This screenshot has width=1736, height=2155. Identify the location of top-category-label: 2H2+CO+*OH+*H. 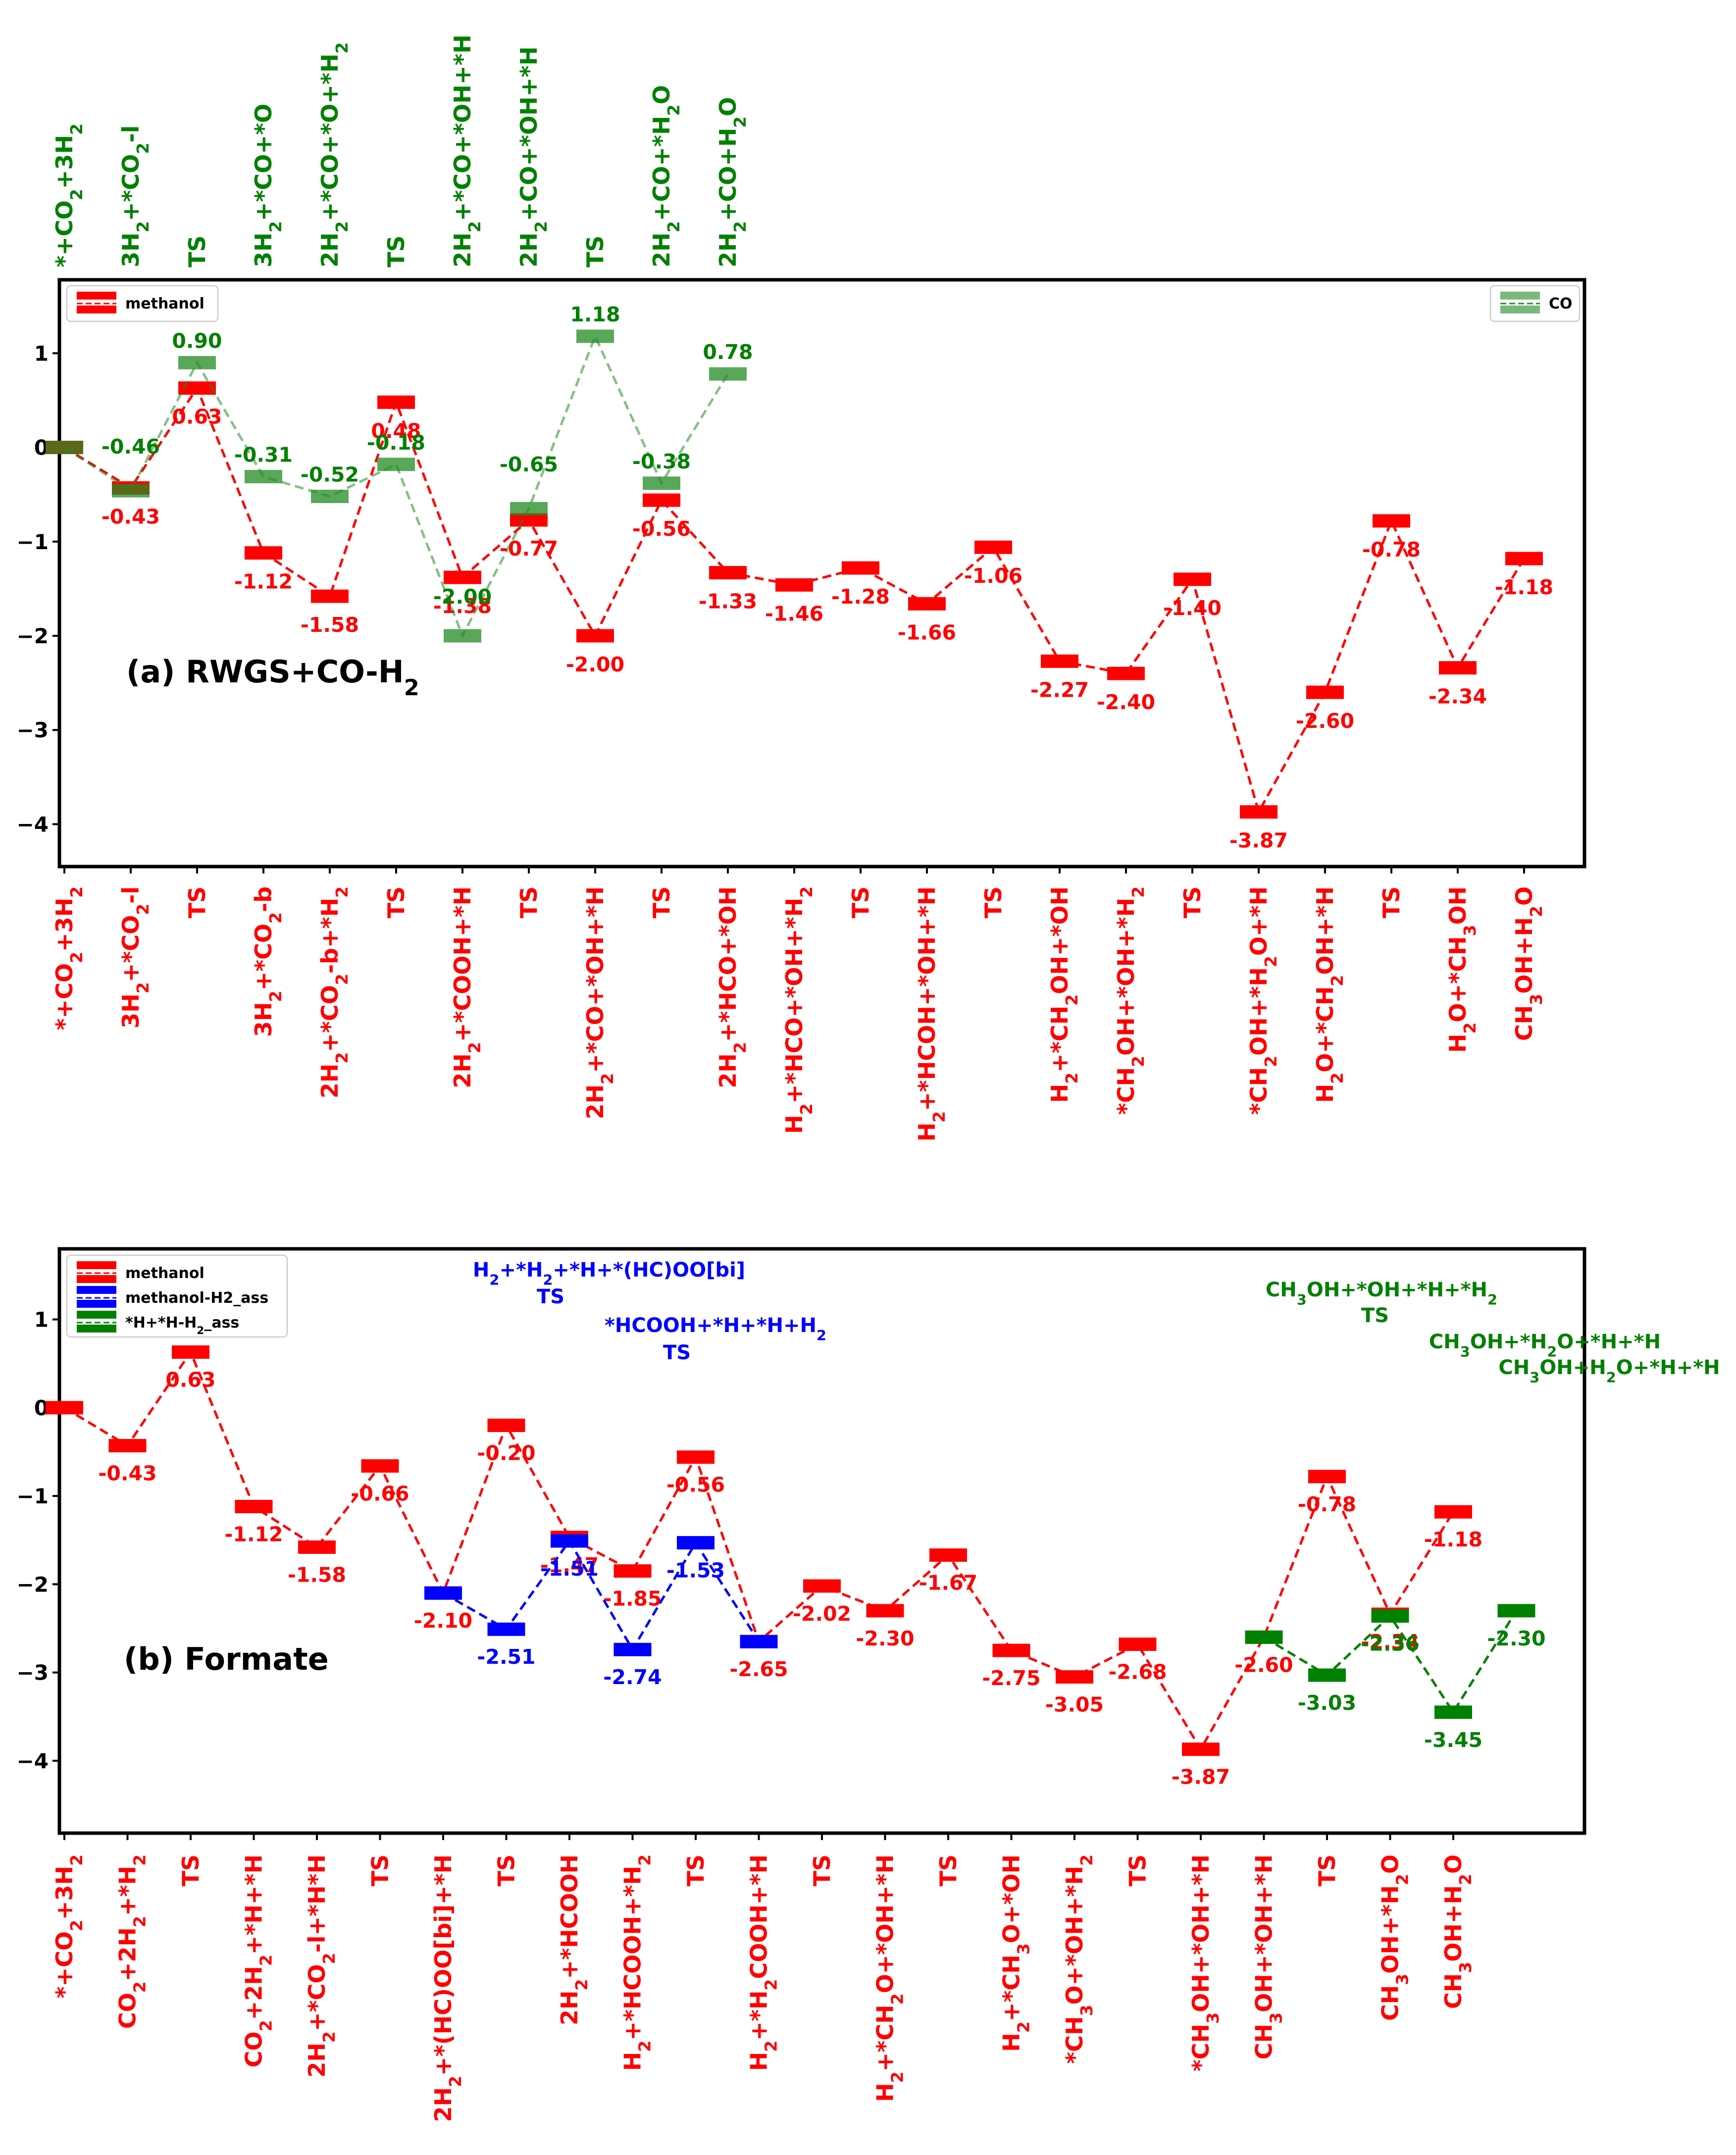
(533, 157).